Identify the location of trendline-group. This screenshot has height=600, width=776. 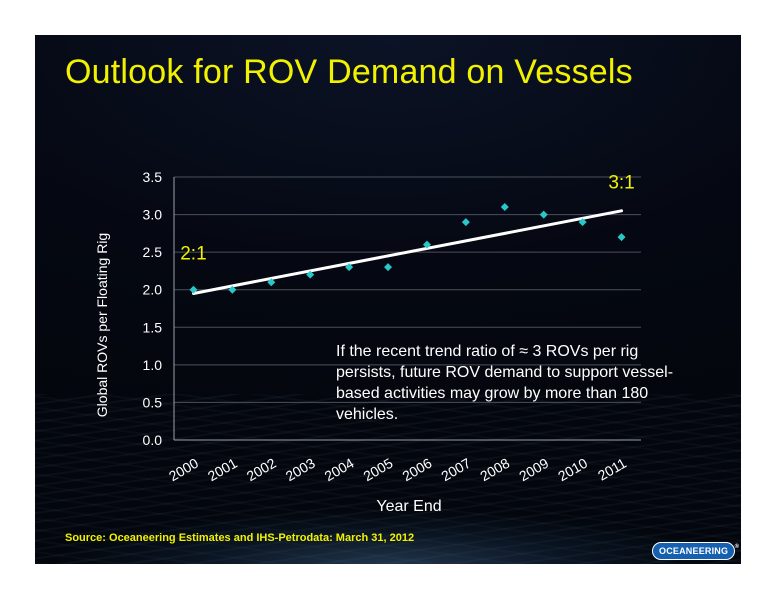
(407, 252).